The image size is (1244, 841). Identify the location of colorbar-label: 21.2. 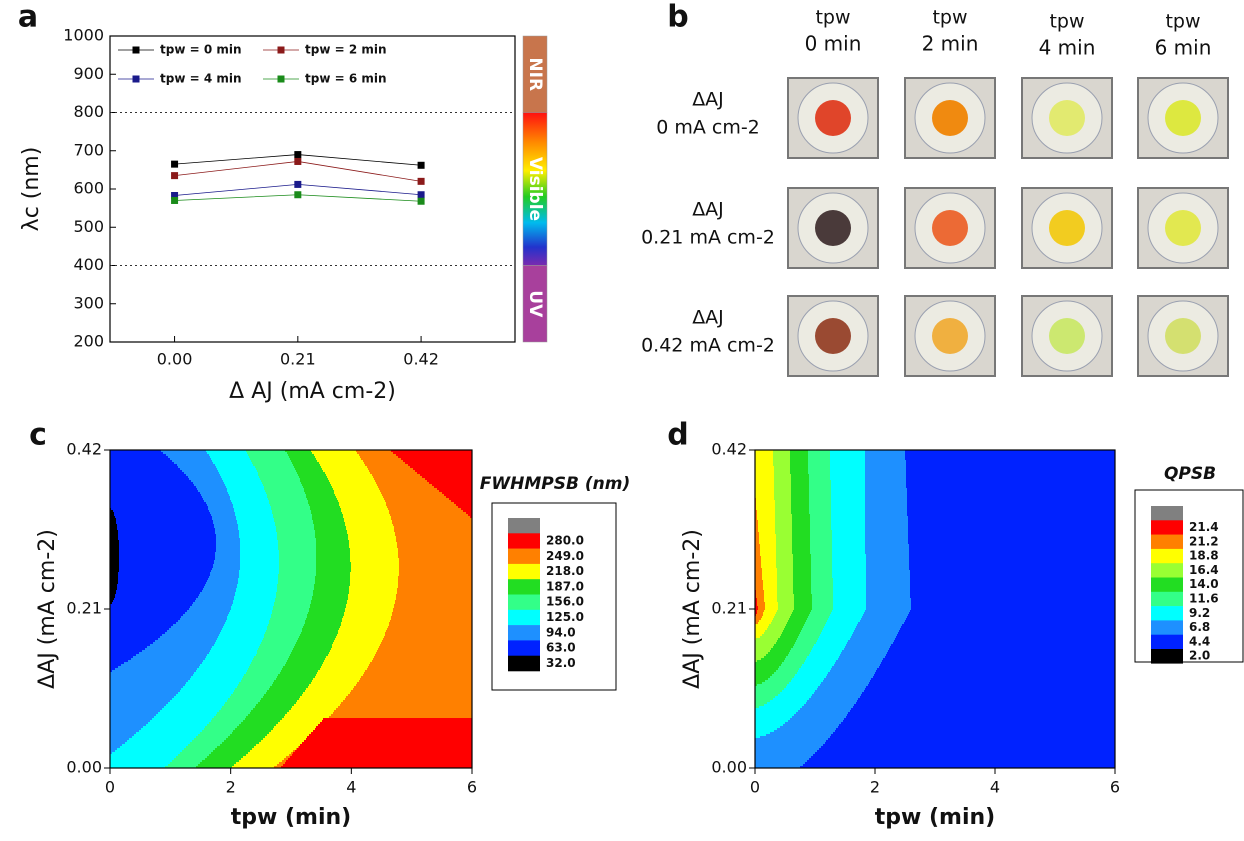
(1204, 541).